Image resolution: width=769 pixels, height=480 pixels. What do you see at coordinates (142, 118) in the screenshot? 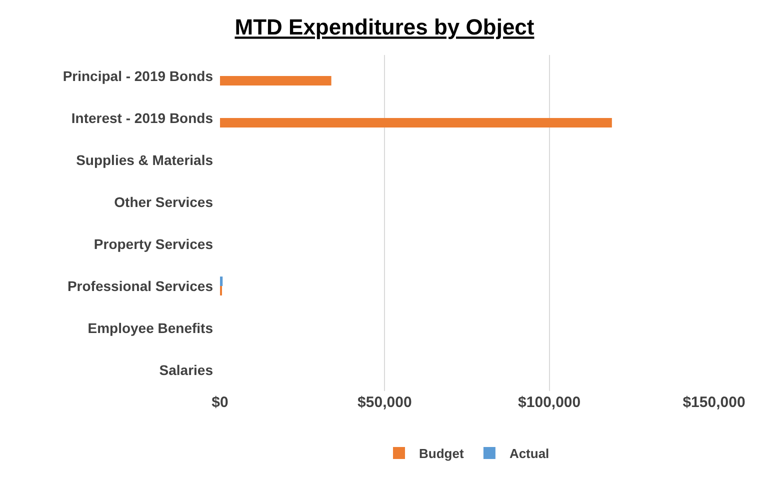
I see `y-tick-label: Interest - 2019 Bonds` at bounding box center [142, 118].